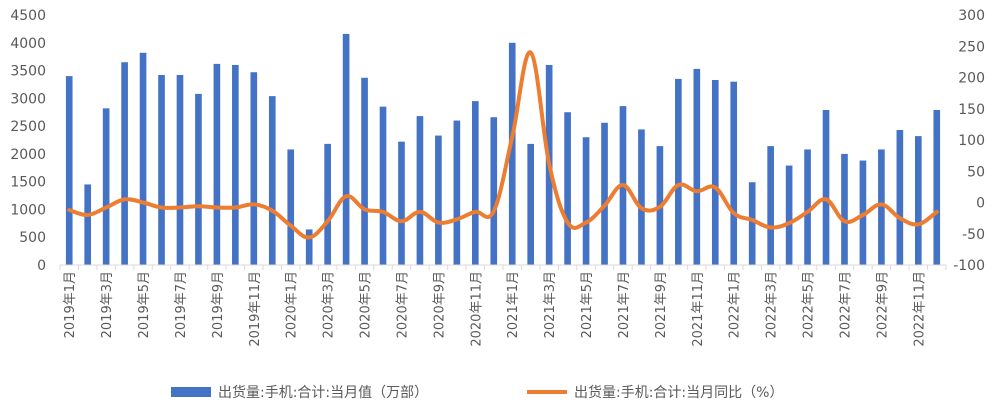 The width and height of the screenshot is (999, 410). What do you see at coordinates (919, 309) in the screenshot?
I see `x-tick-label: 2022年11月` at bounding box center [919, 309].